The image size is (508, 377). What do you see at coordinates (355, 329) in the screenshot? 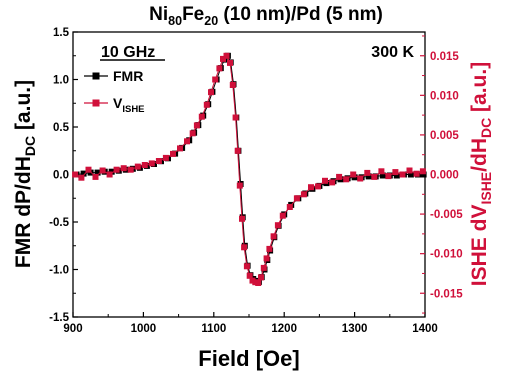
I see `x-tick-label-4: 1300` at bounding box center [355, 329].